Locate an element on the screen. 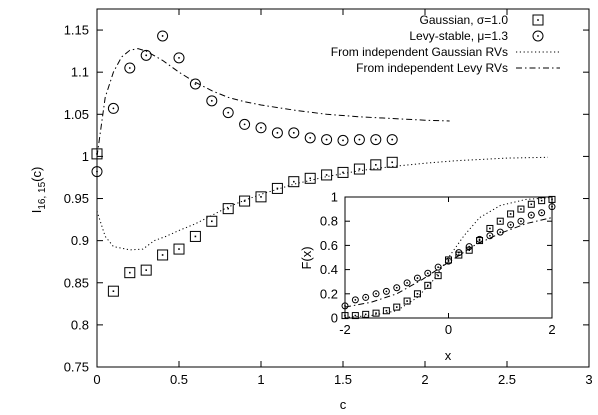  inset-y-tick-label: 0.2 is located at coordinates (329, 293).